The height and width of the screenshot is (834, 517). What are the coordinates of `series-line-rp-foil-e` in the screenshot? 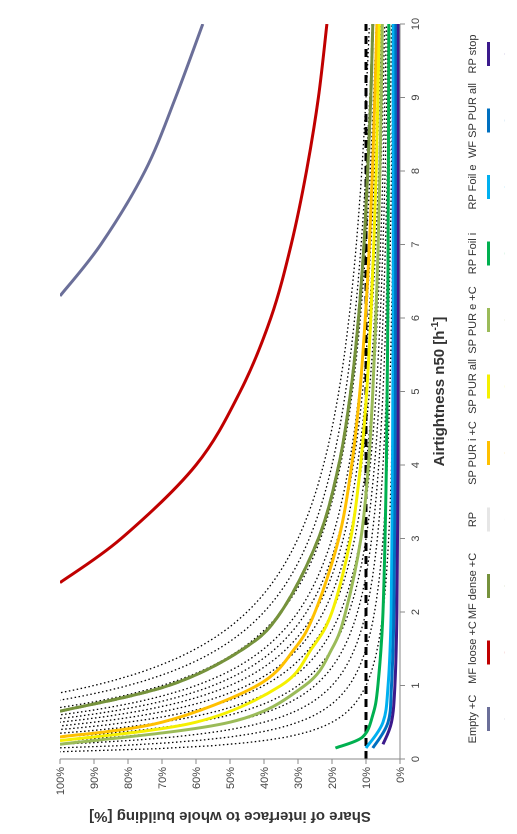 It's located at (379, 386).